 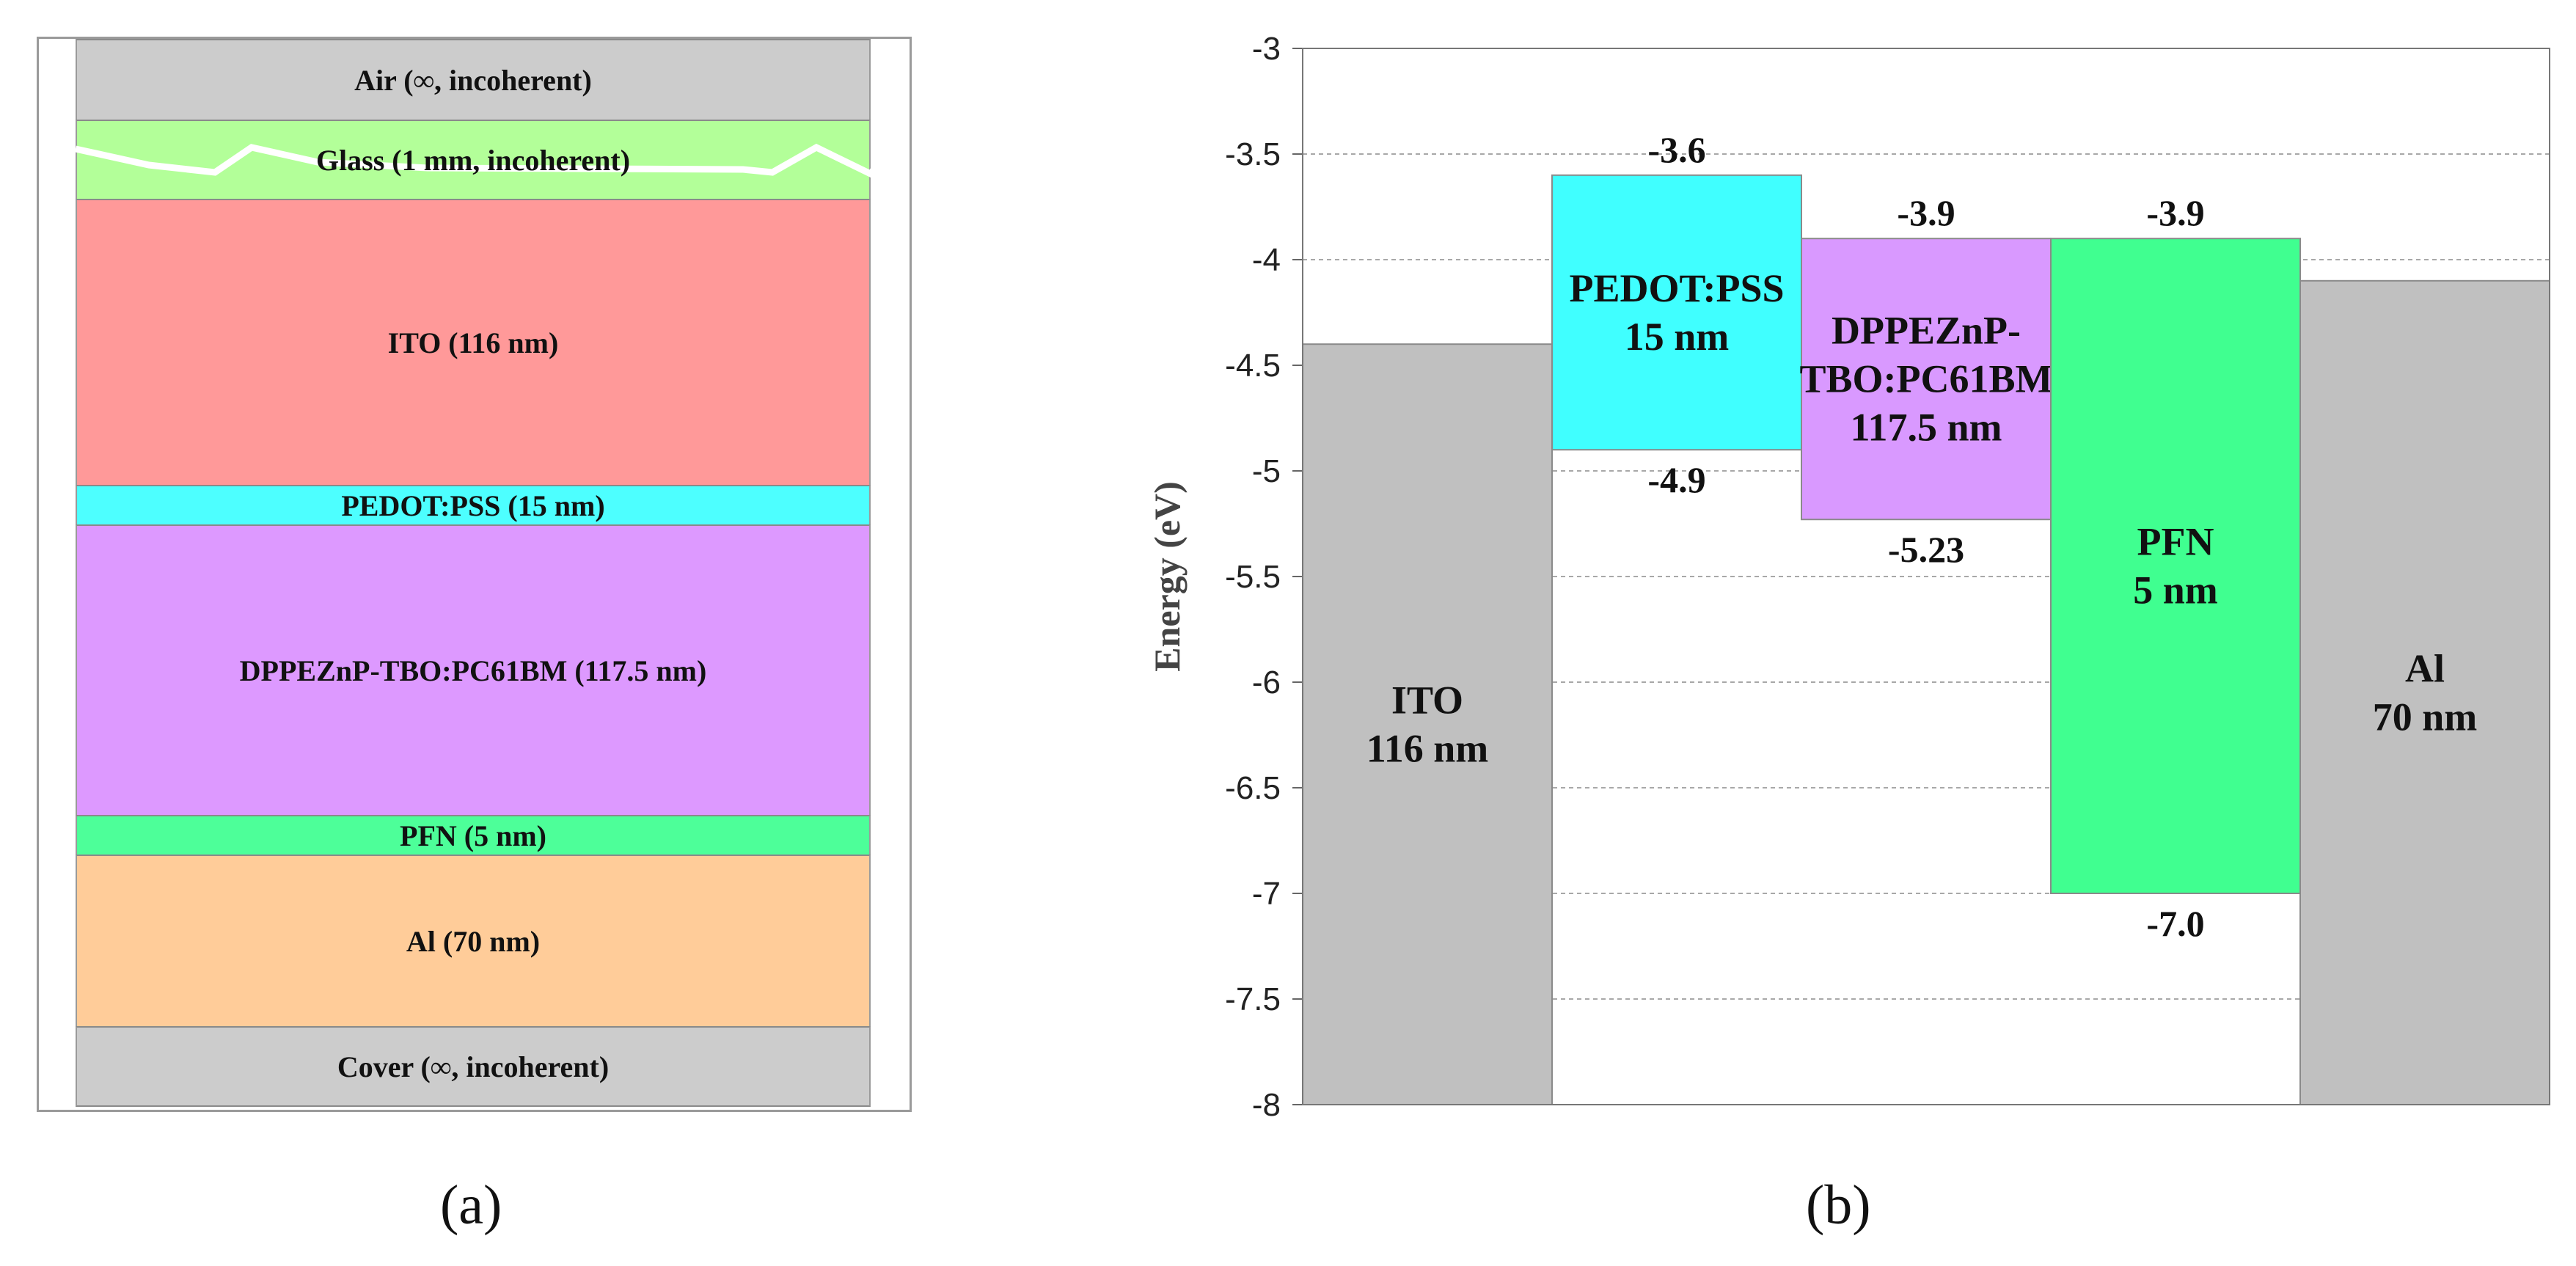 I want to click on energy-bar-label: PEDOT:PSS, so click(x=1677, y=288).